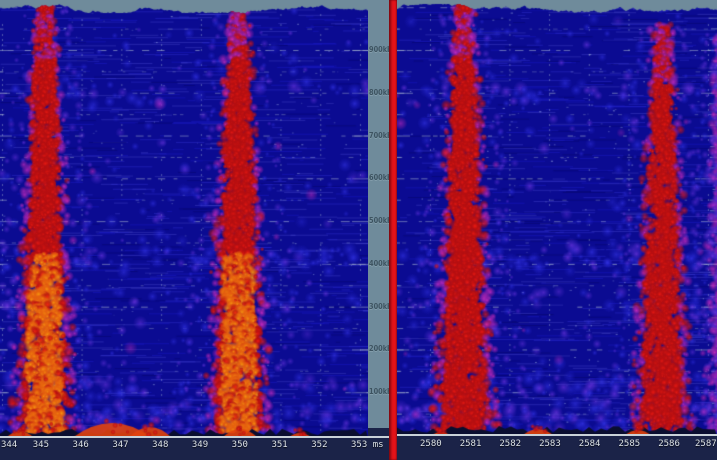  Describe the element at coordinates (200, 445) in the screenshot. I see `time-tick-label: 349` at that location.